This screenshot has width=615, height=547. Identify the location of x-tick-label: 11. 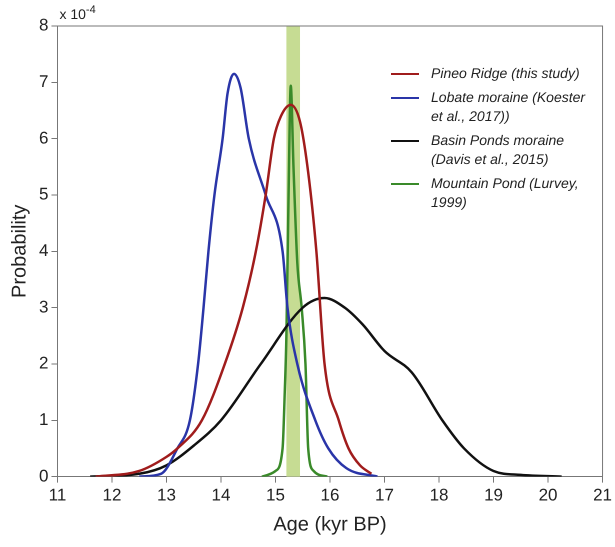
(57, 494).